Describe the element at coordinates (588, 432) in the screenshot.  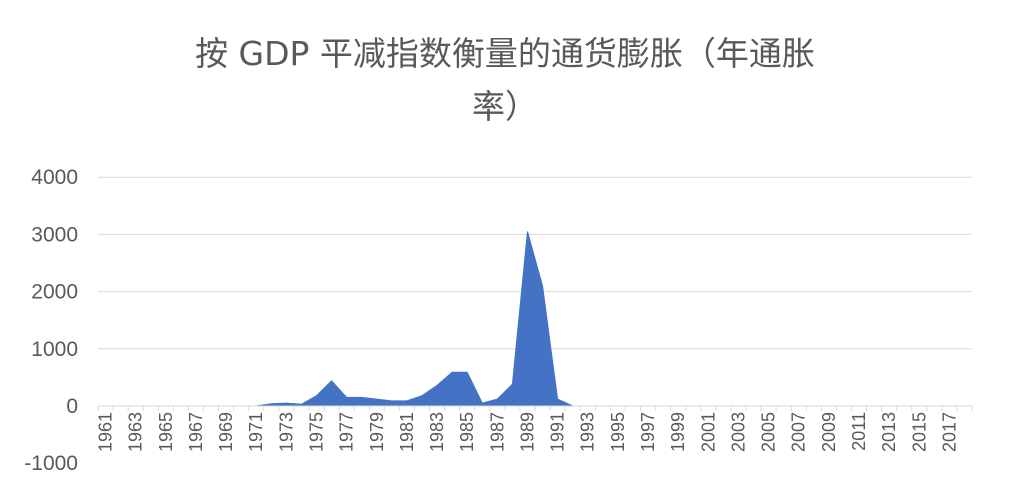
I see `x-tick-label: 1993` at that location.